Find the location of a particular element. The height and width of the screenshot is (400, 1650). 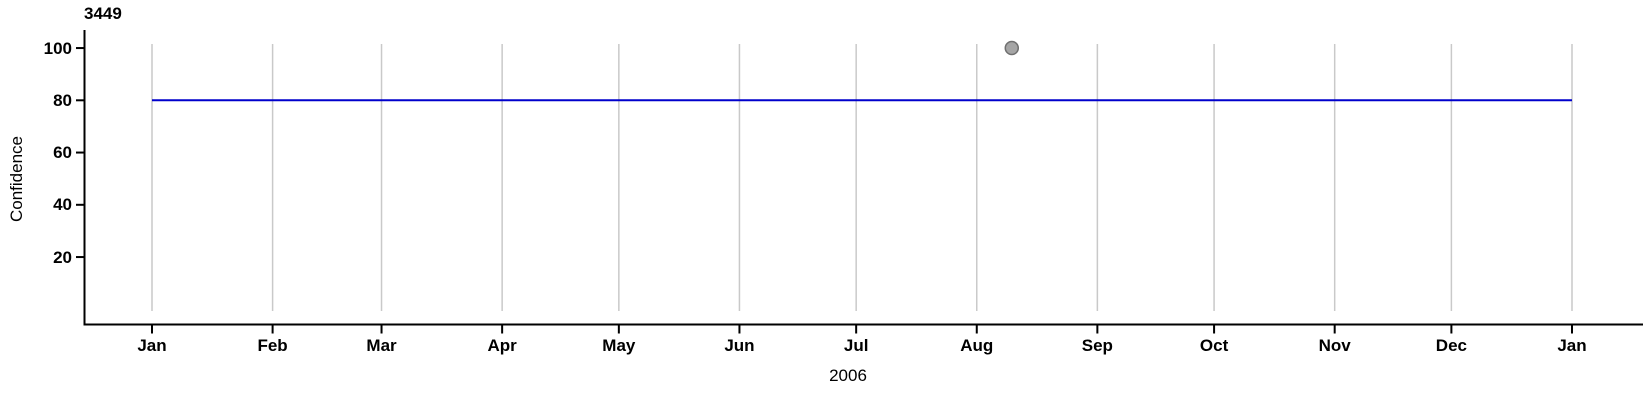

x-tick-label: Dec is located at coordinates (1451, 345).